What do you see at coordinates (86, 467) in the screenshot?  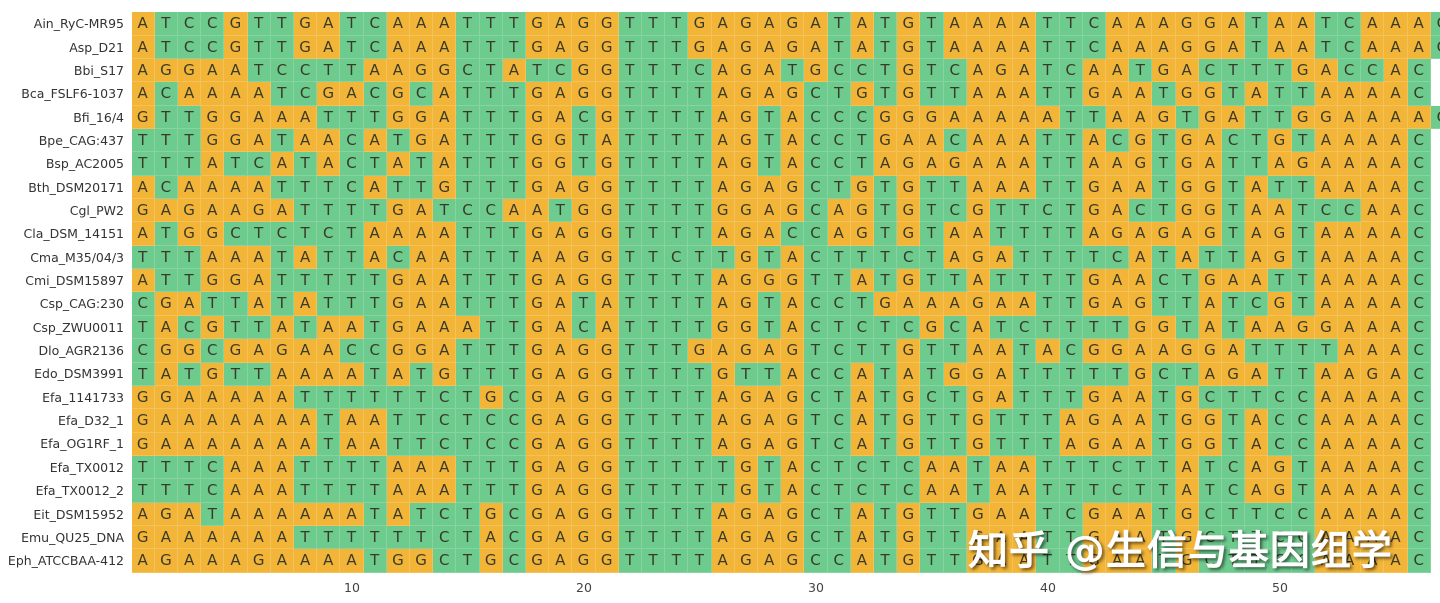 I see `row-label: Efa_TX0012` at bounding box center [86, 467].